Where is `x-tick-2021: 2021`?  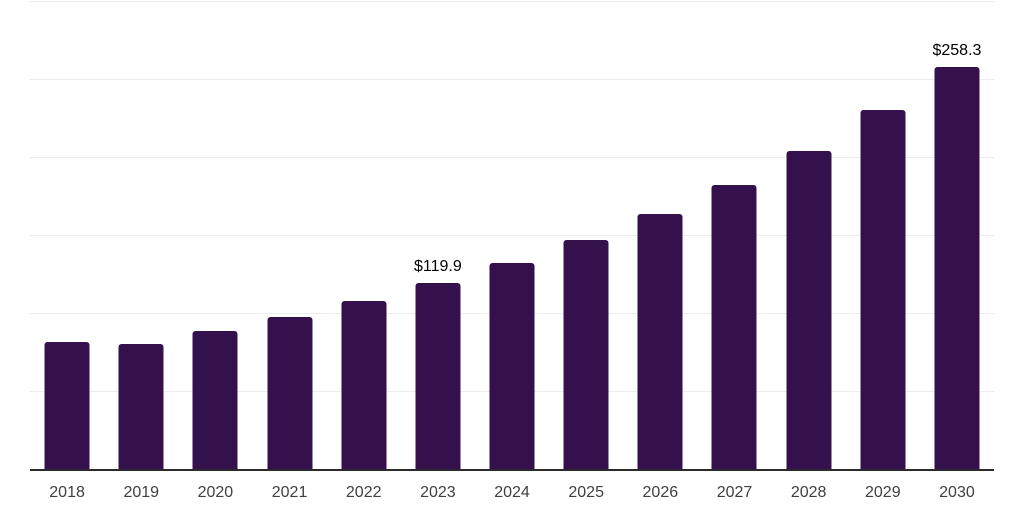
x-tick-2021: 2021 is located at coordinates (289, 492).